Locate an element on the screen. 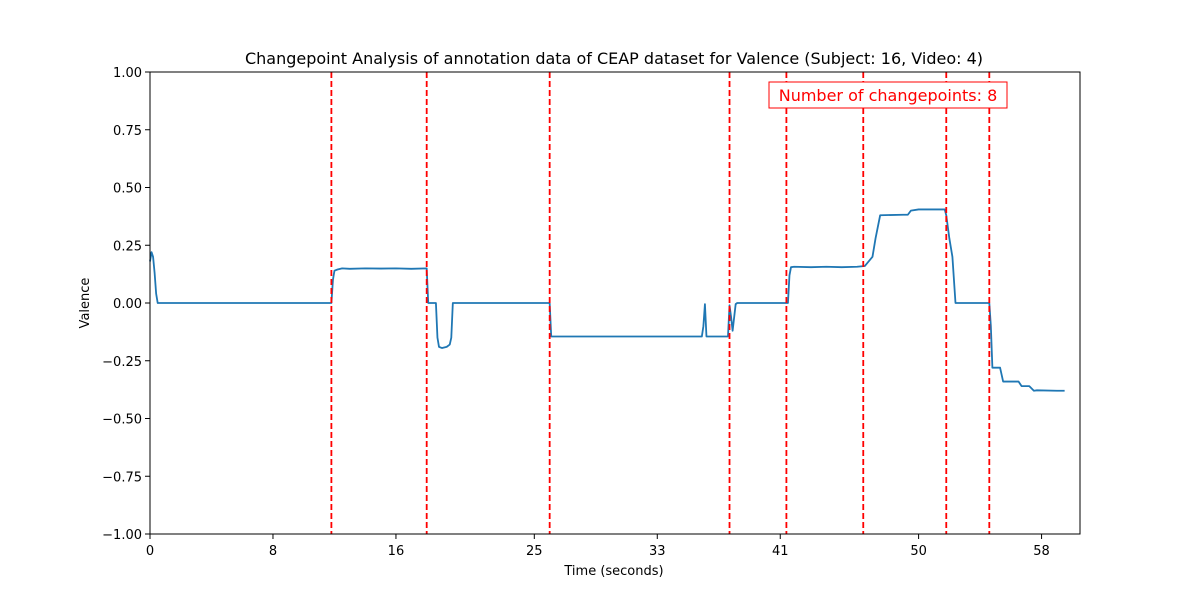 This screenshot has height=600, width=1200. x-tick-label: 0 is located at coordinates (150, 551).